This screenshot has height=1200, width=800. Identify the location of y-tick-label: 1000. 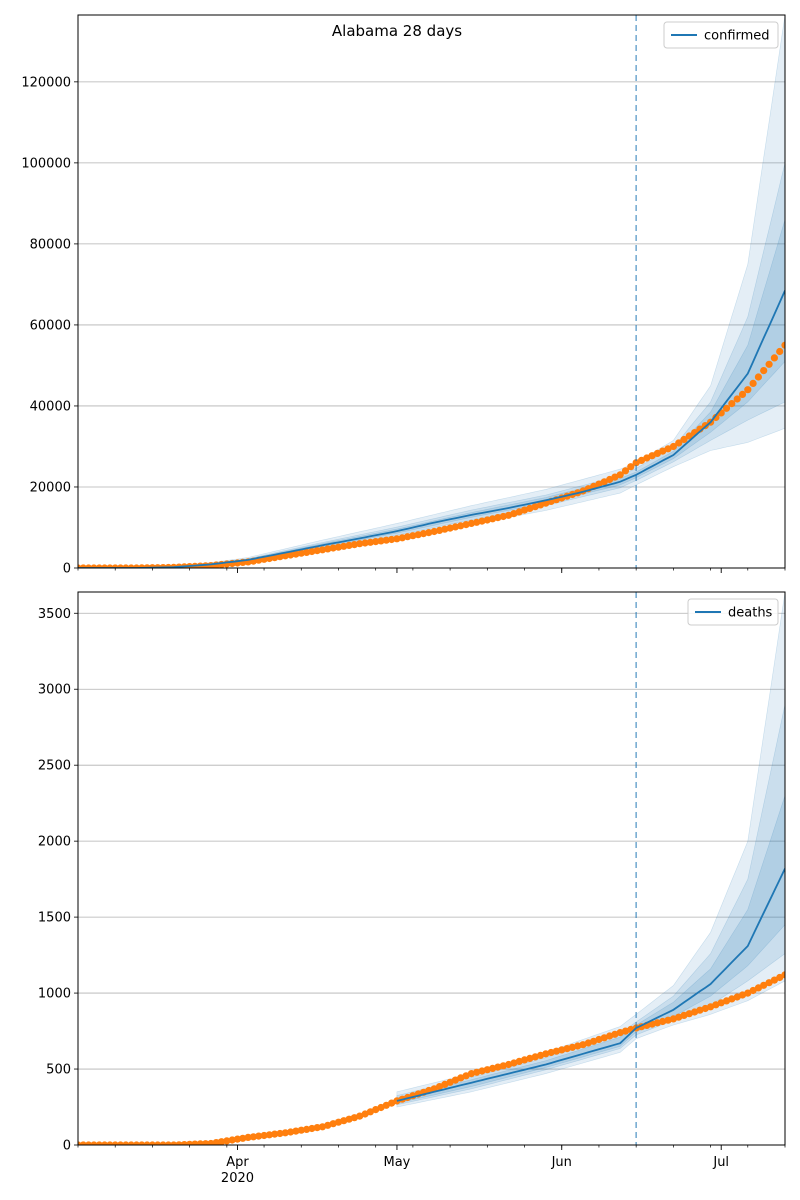
(54, 994).